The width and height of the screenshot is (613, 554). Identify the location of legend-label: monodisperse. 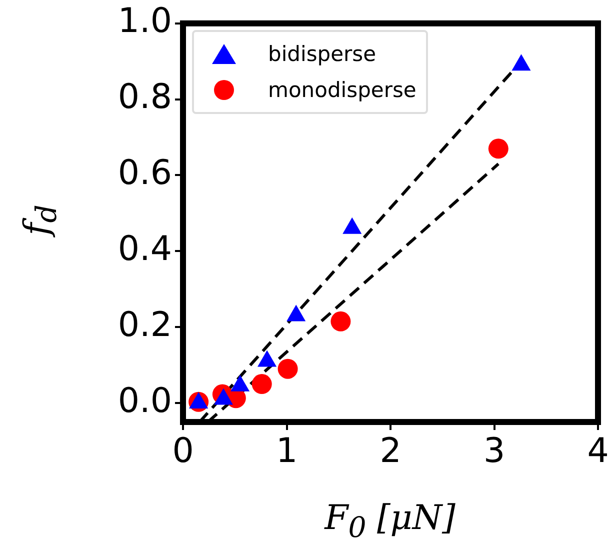
(342, 90).